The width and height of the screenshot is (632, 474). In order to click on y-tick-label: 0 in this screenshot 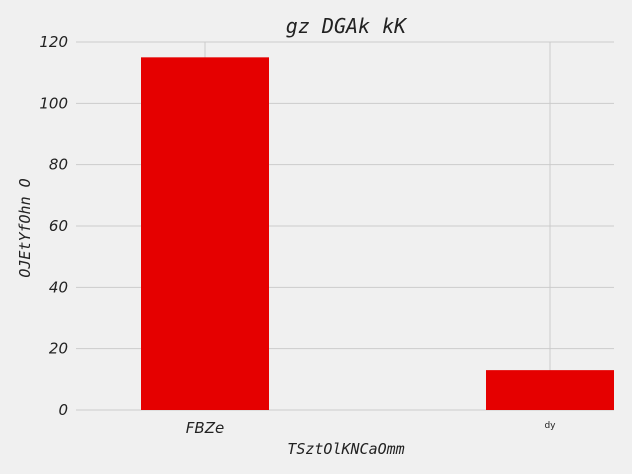, I will do `click(63, 410)`.